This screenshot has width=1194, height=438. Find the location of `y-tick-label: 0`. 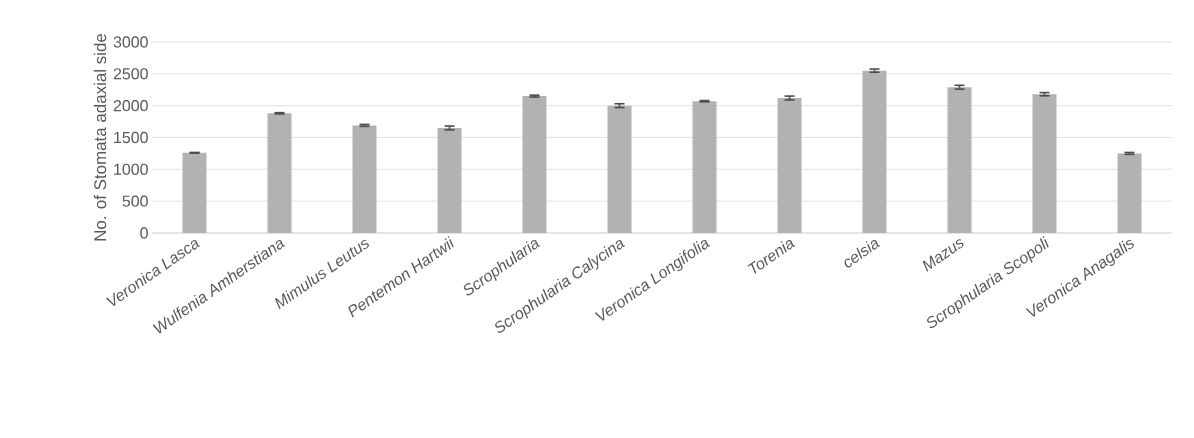

y-tick-label: 0 is located at coordinates (144, 233).